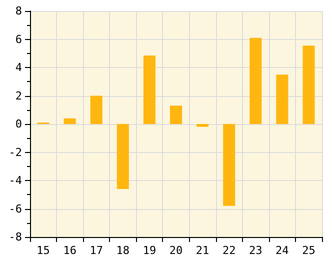  I want to click on x-tick-label: 17, so click(96, 250).